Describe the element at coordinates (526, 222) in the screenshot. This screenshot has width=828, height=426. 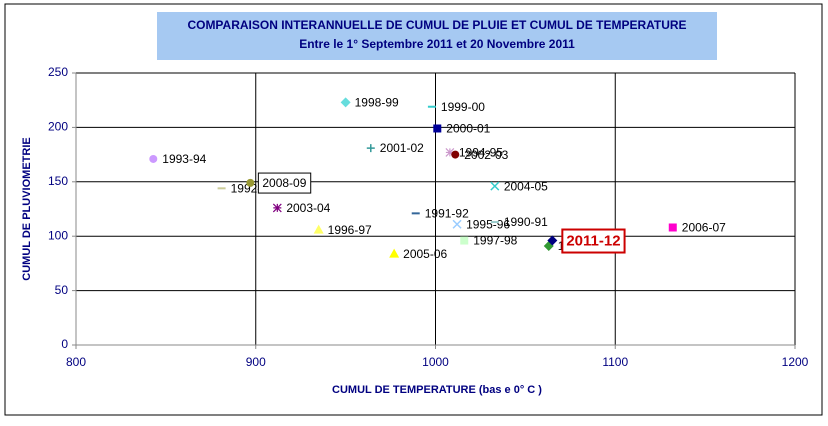
I see `point-label: 1990-91` at that location.